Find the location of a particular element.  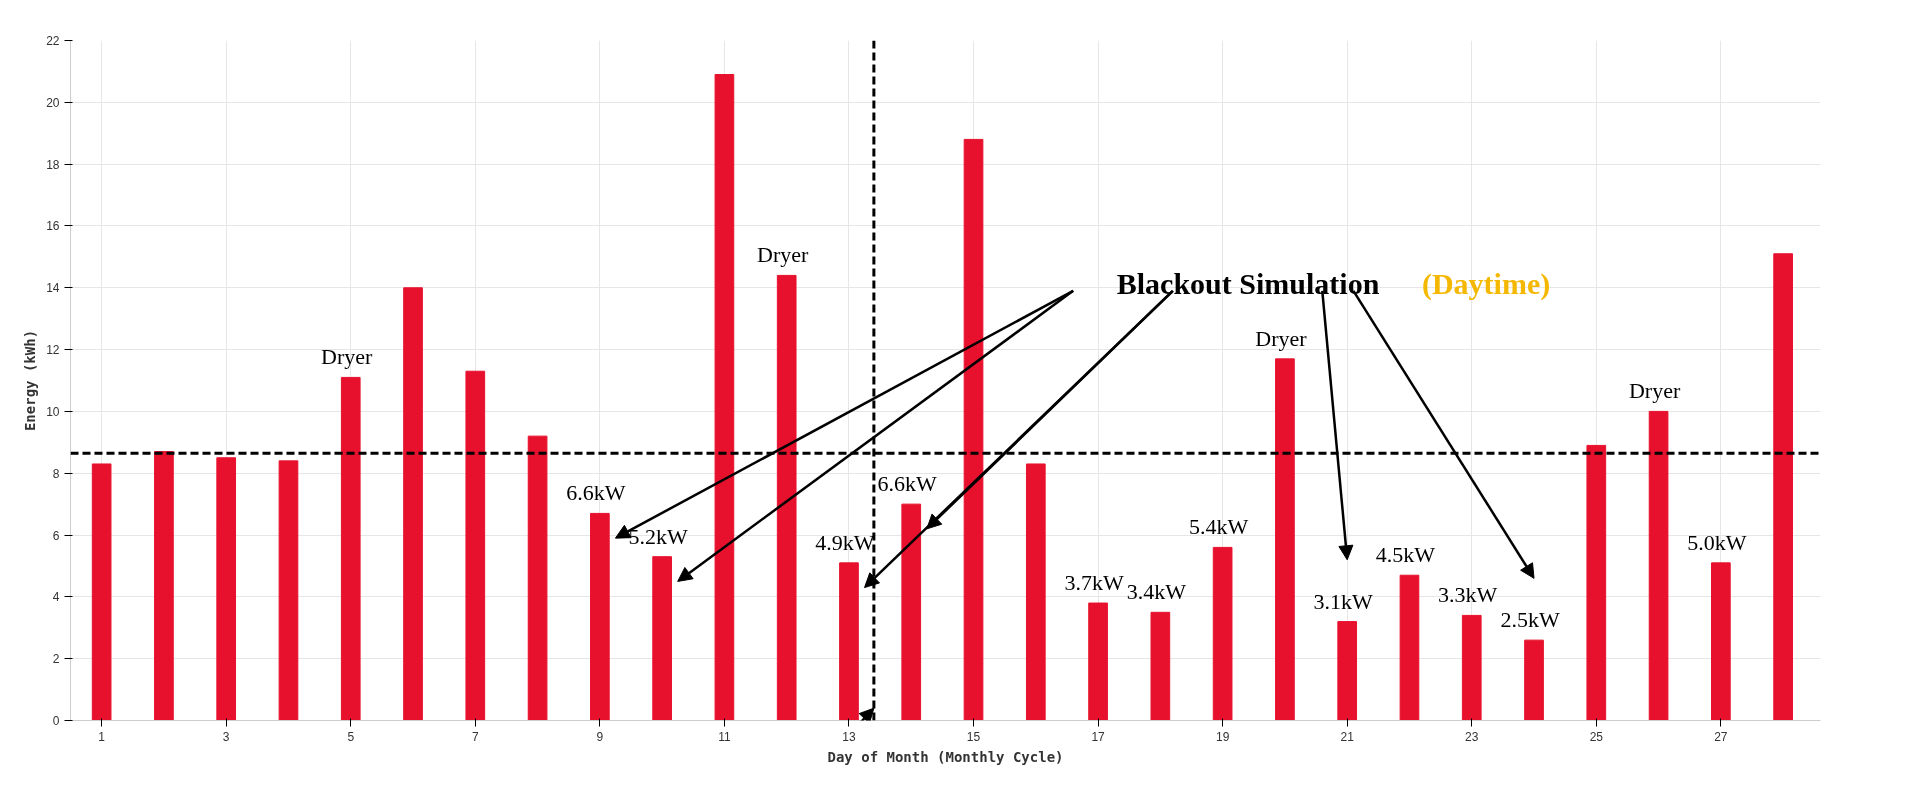

y-axis-title: Energy (kWh) is located at coordinates (30, 380).